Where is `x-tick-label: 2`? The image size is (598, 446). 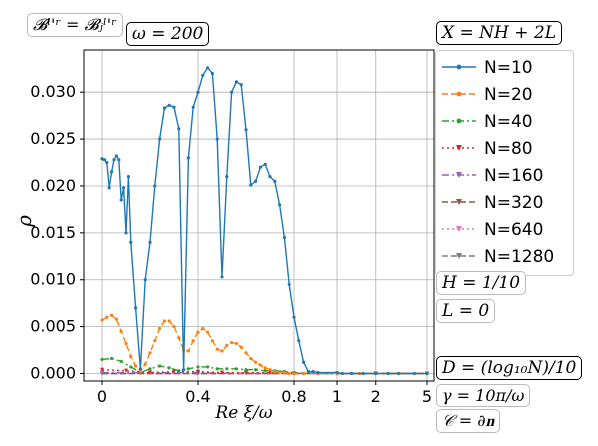 x-tick-label: 2 is located at coordinates (376, 396).